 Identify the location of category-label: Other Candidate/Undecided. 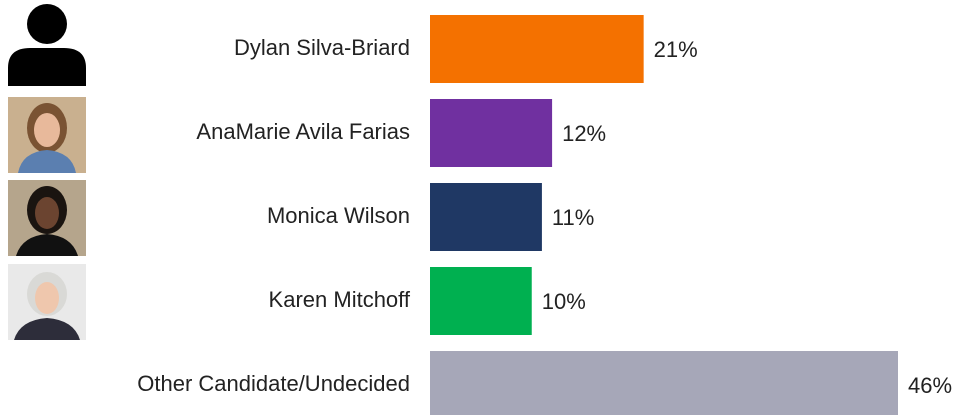
(273, 383).